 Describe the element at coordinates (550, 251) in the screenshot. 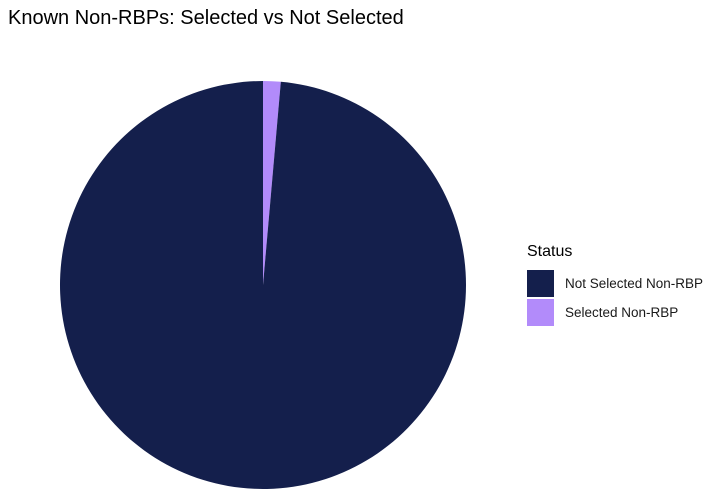

I see `legend-title: Status` at that location.